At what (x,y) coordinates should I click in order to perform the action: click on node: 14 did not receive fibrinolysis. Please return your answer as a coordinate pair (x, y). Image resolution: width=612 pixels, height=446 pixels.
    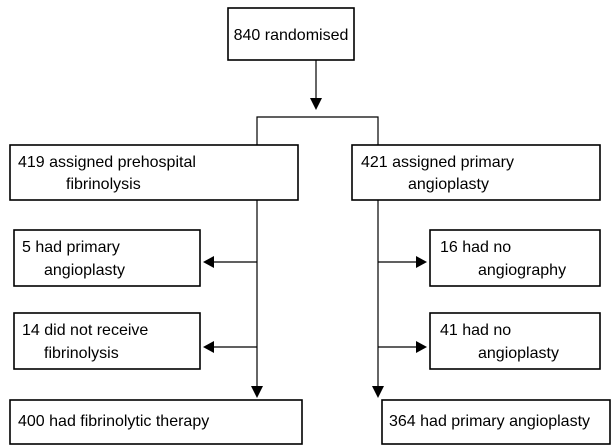
    Looking at the image, I should click on (107, 341).